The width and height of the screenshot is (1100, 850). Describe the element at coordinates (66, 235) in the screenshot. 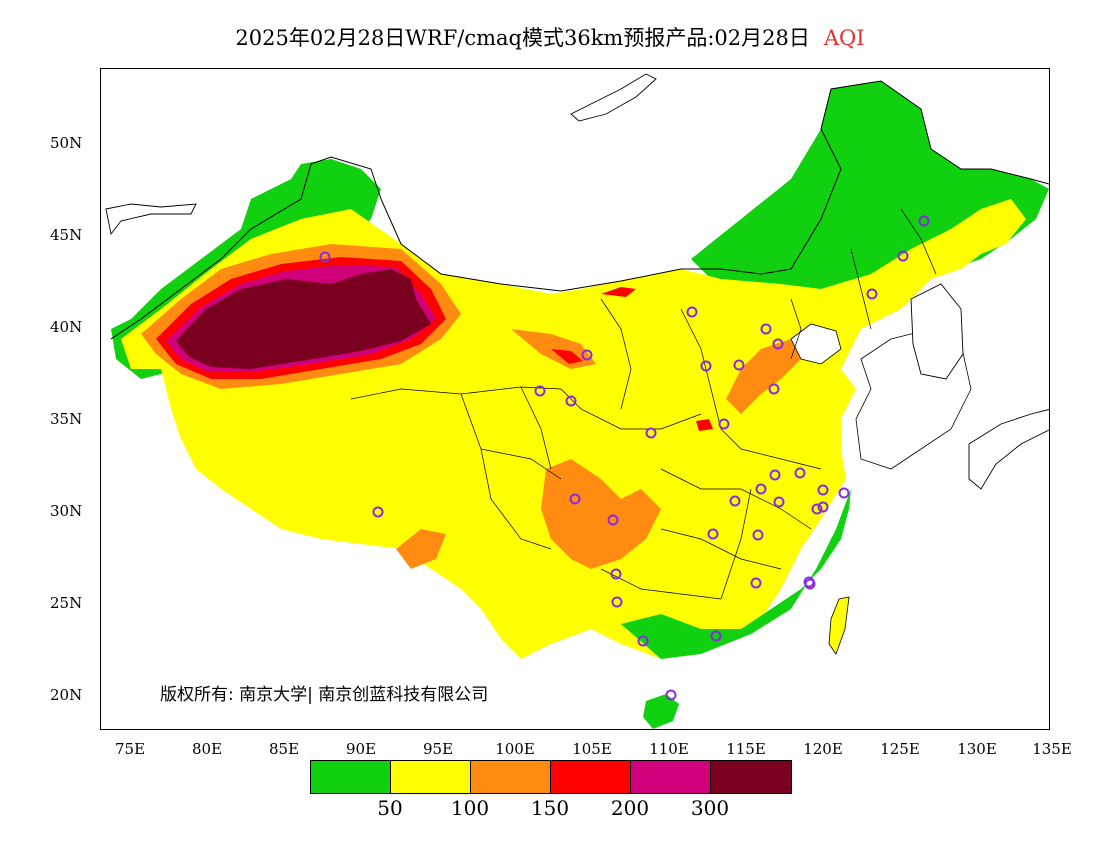

I see `lat-label-45n: 45N` at that location.